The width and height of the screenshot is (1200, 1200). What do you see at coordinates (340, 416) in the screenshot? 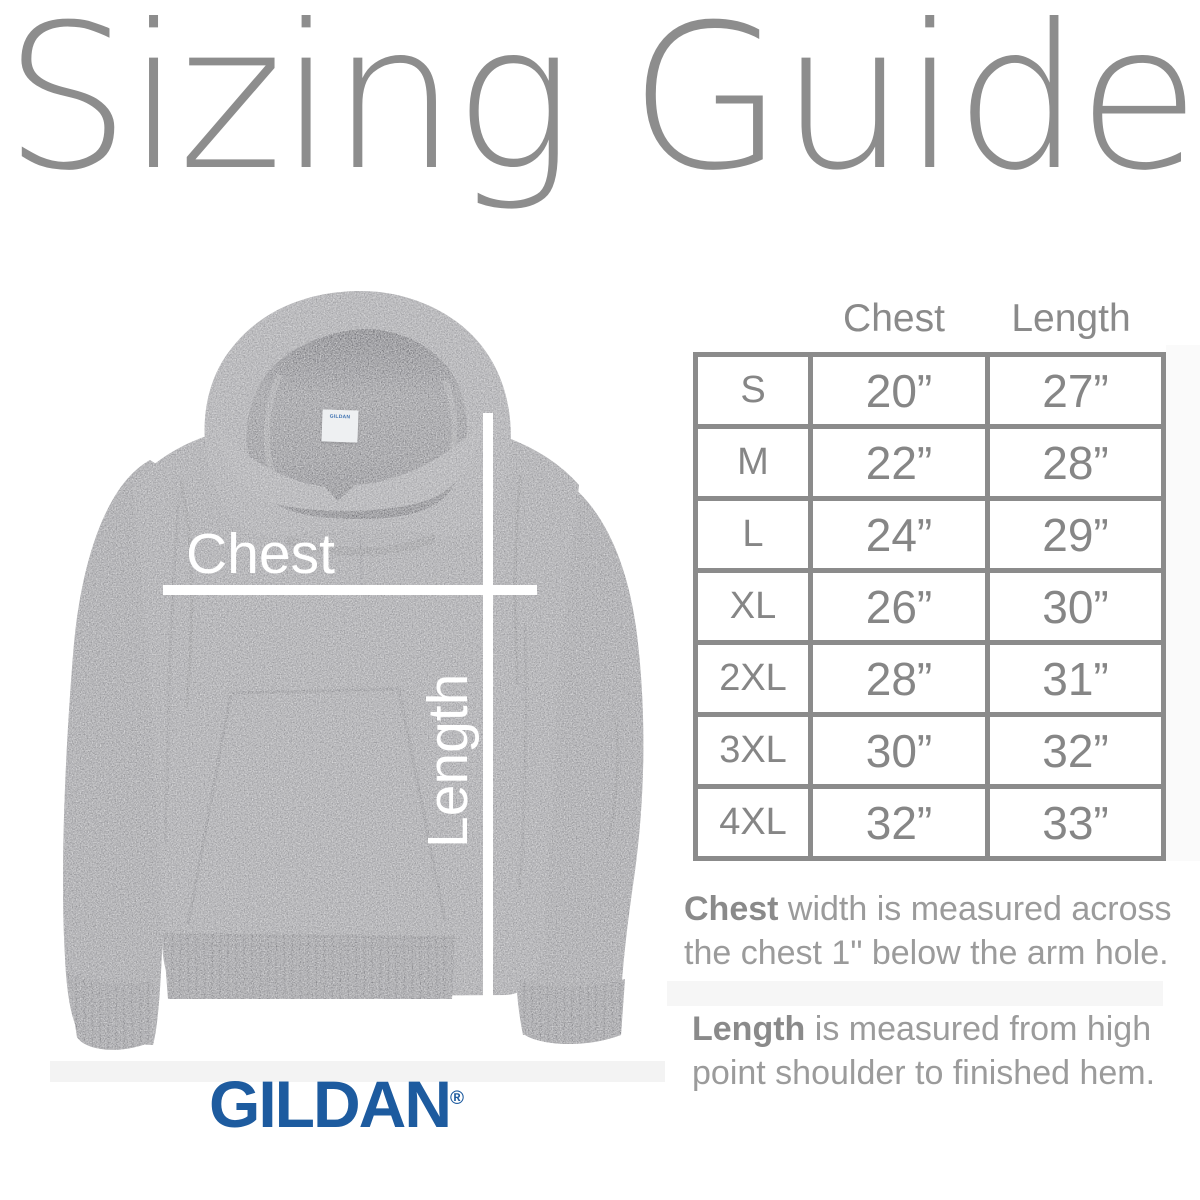
I see `neck-tag-text: GILDAN` at bounding box center [340, 416].